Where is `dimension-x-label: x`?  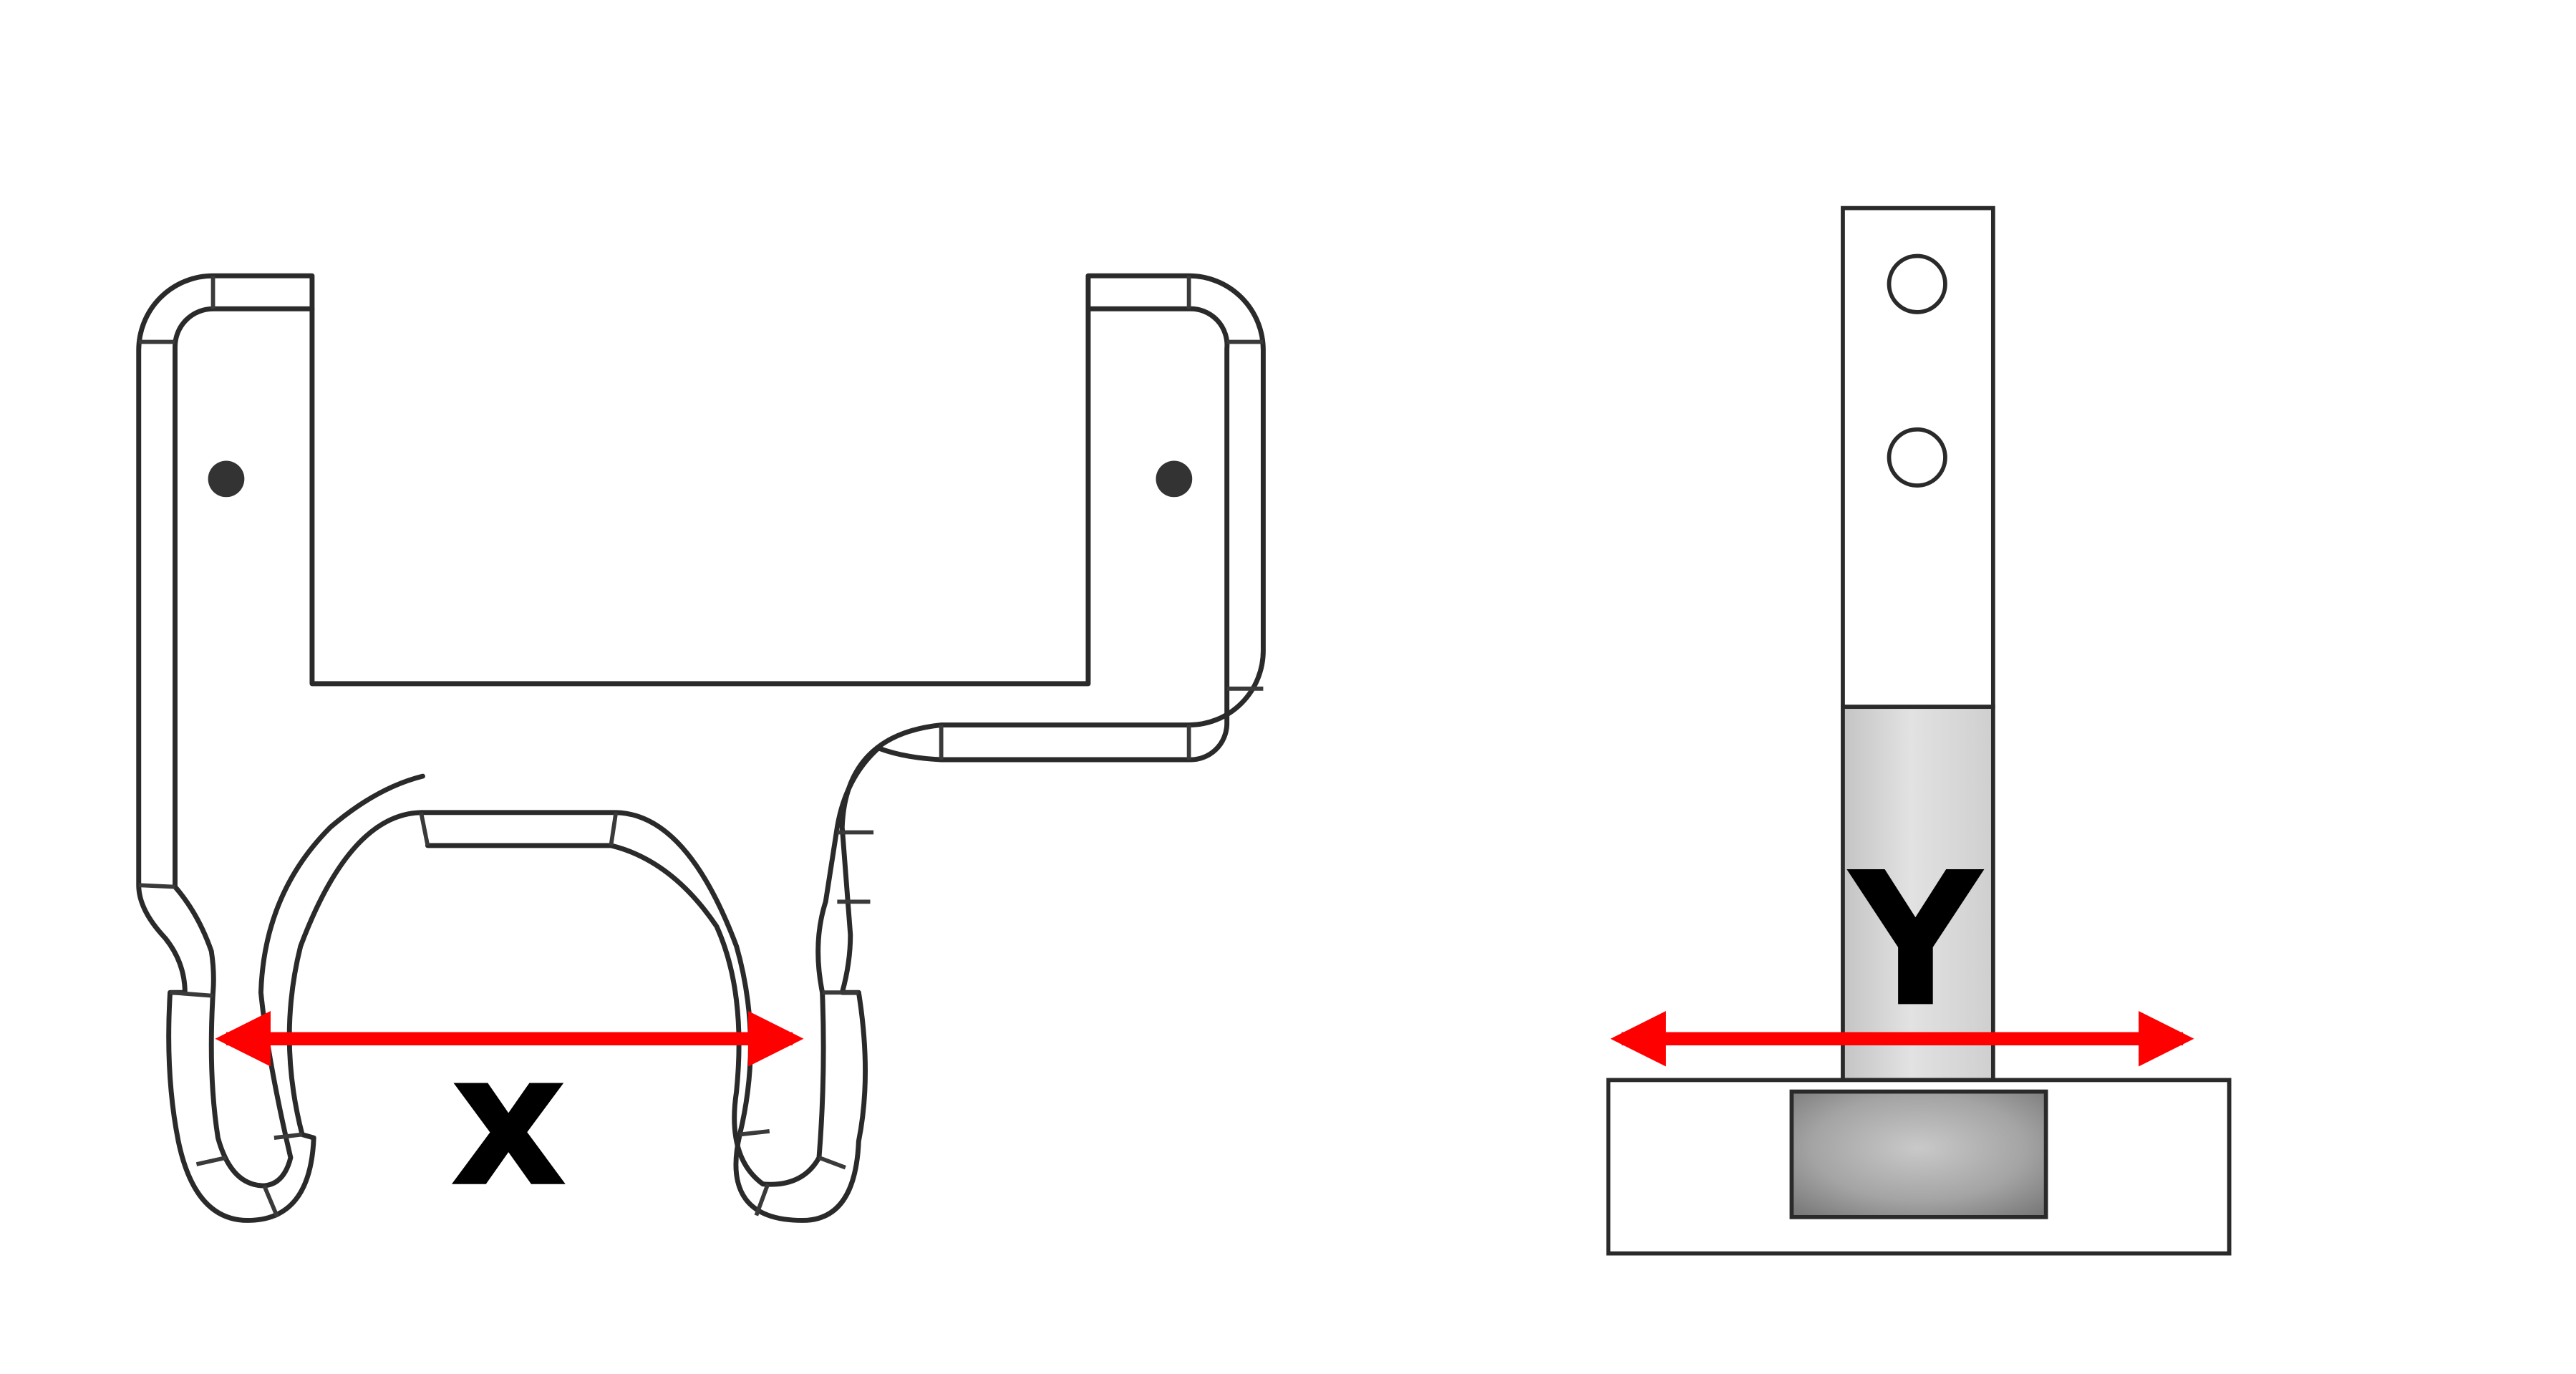 dimension-x-label: x is located at coordinates (509, 1120).